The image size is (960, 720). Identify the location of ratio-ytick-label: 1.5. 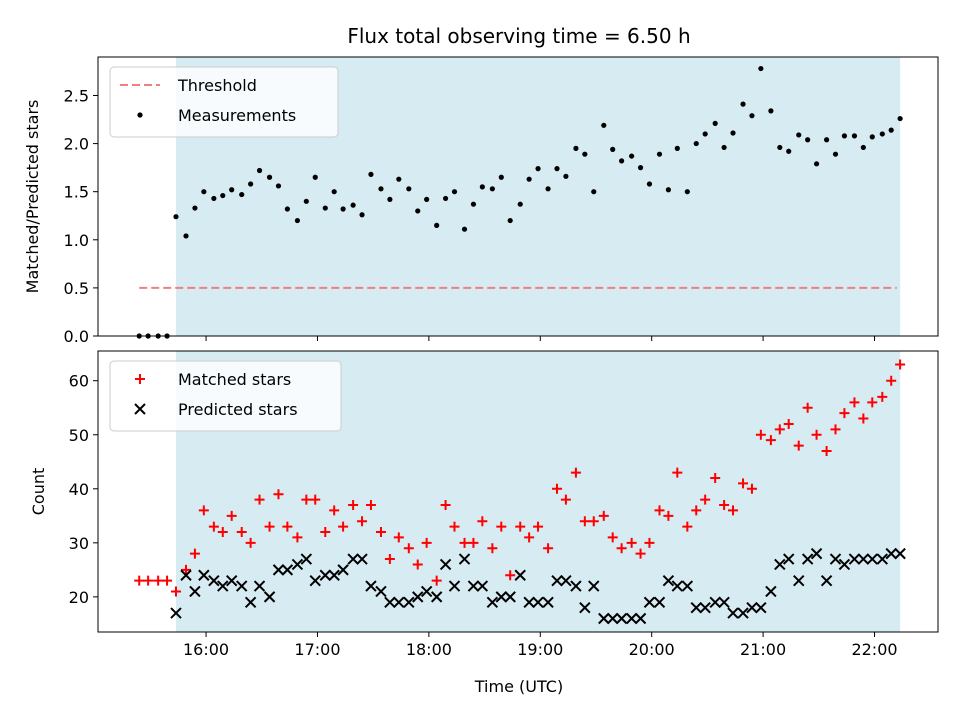
(76, 192).